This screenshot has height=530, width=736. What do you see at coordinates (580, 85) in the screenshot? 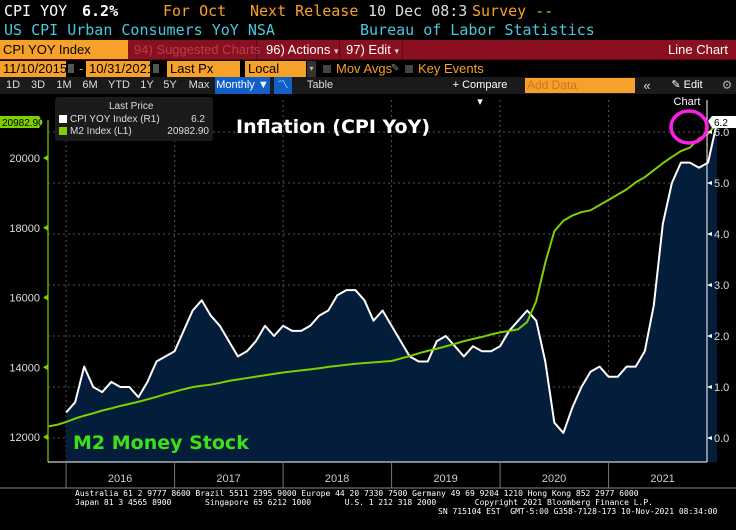
I see `add-data-input: Add Data` at bounding box center [580, 85].